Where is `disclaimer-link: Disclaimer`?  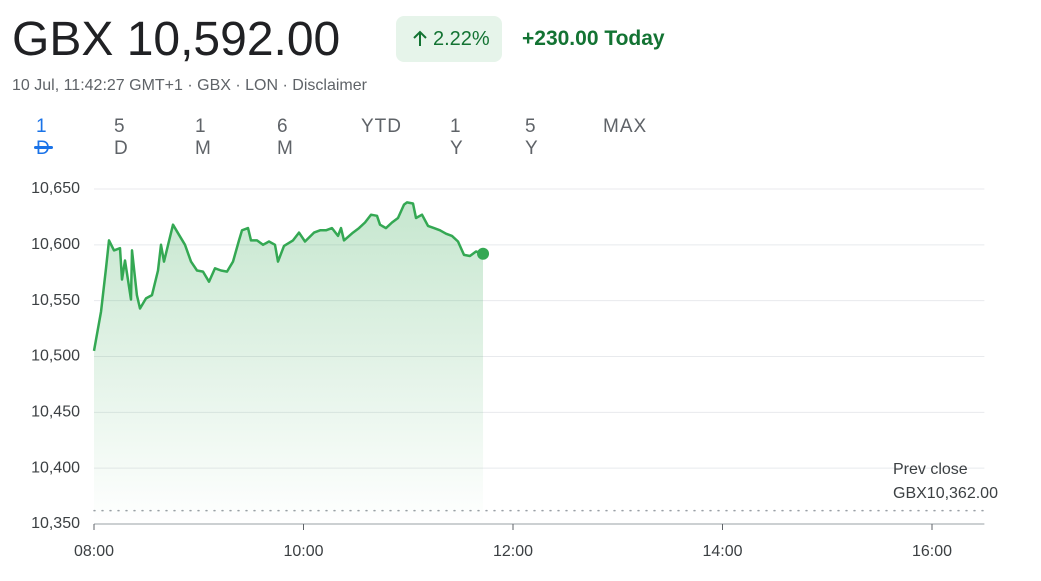
disclaimer-link: Disclaimer is located at coordinates (329, 85).